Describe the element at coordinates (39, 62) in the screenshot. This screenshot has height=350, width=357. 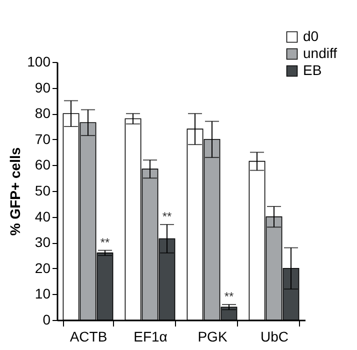
I see `y-tick-label: 100` at that location.